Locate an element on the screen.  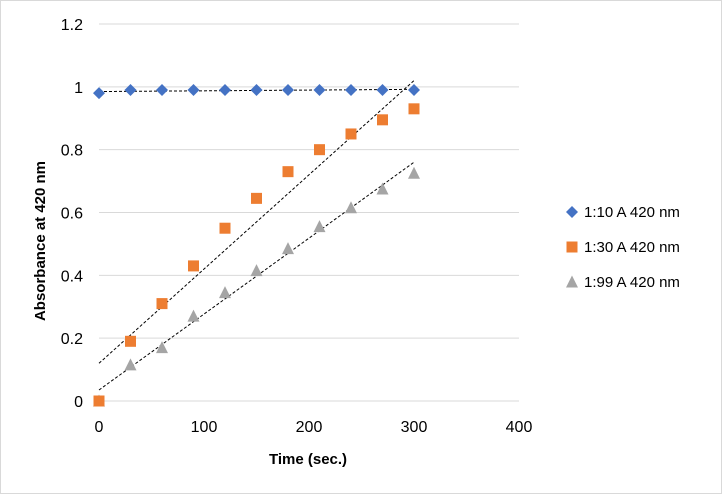
x-tick-label: 400 is located at coordinates (519, 427).